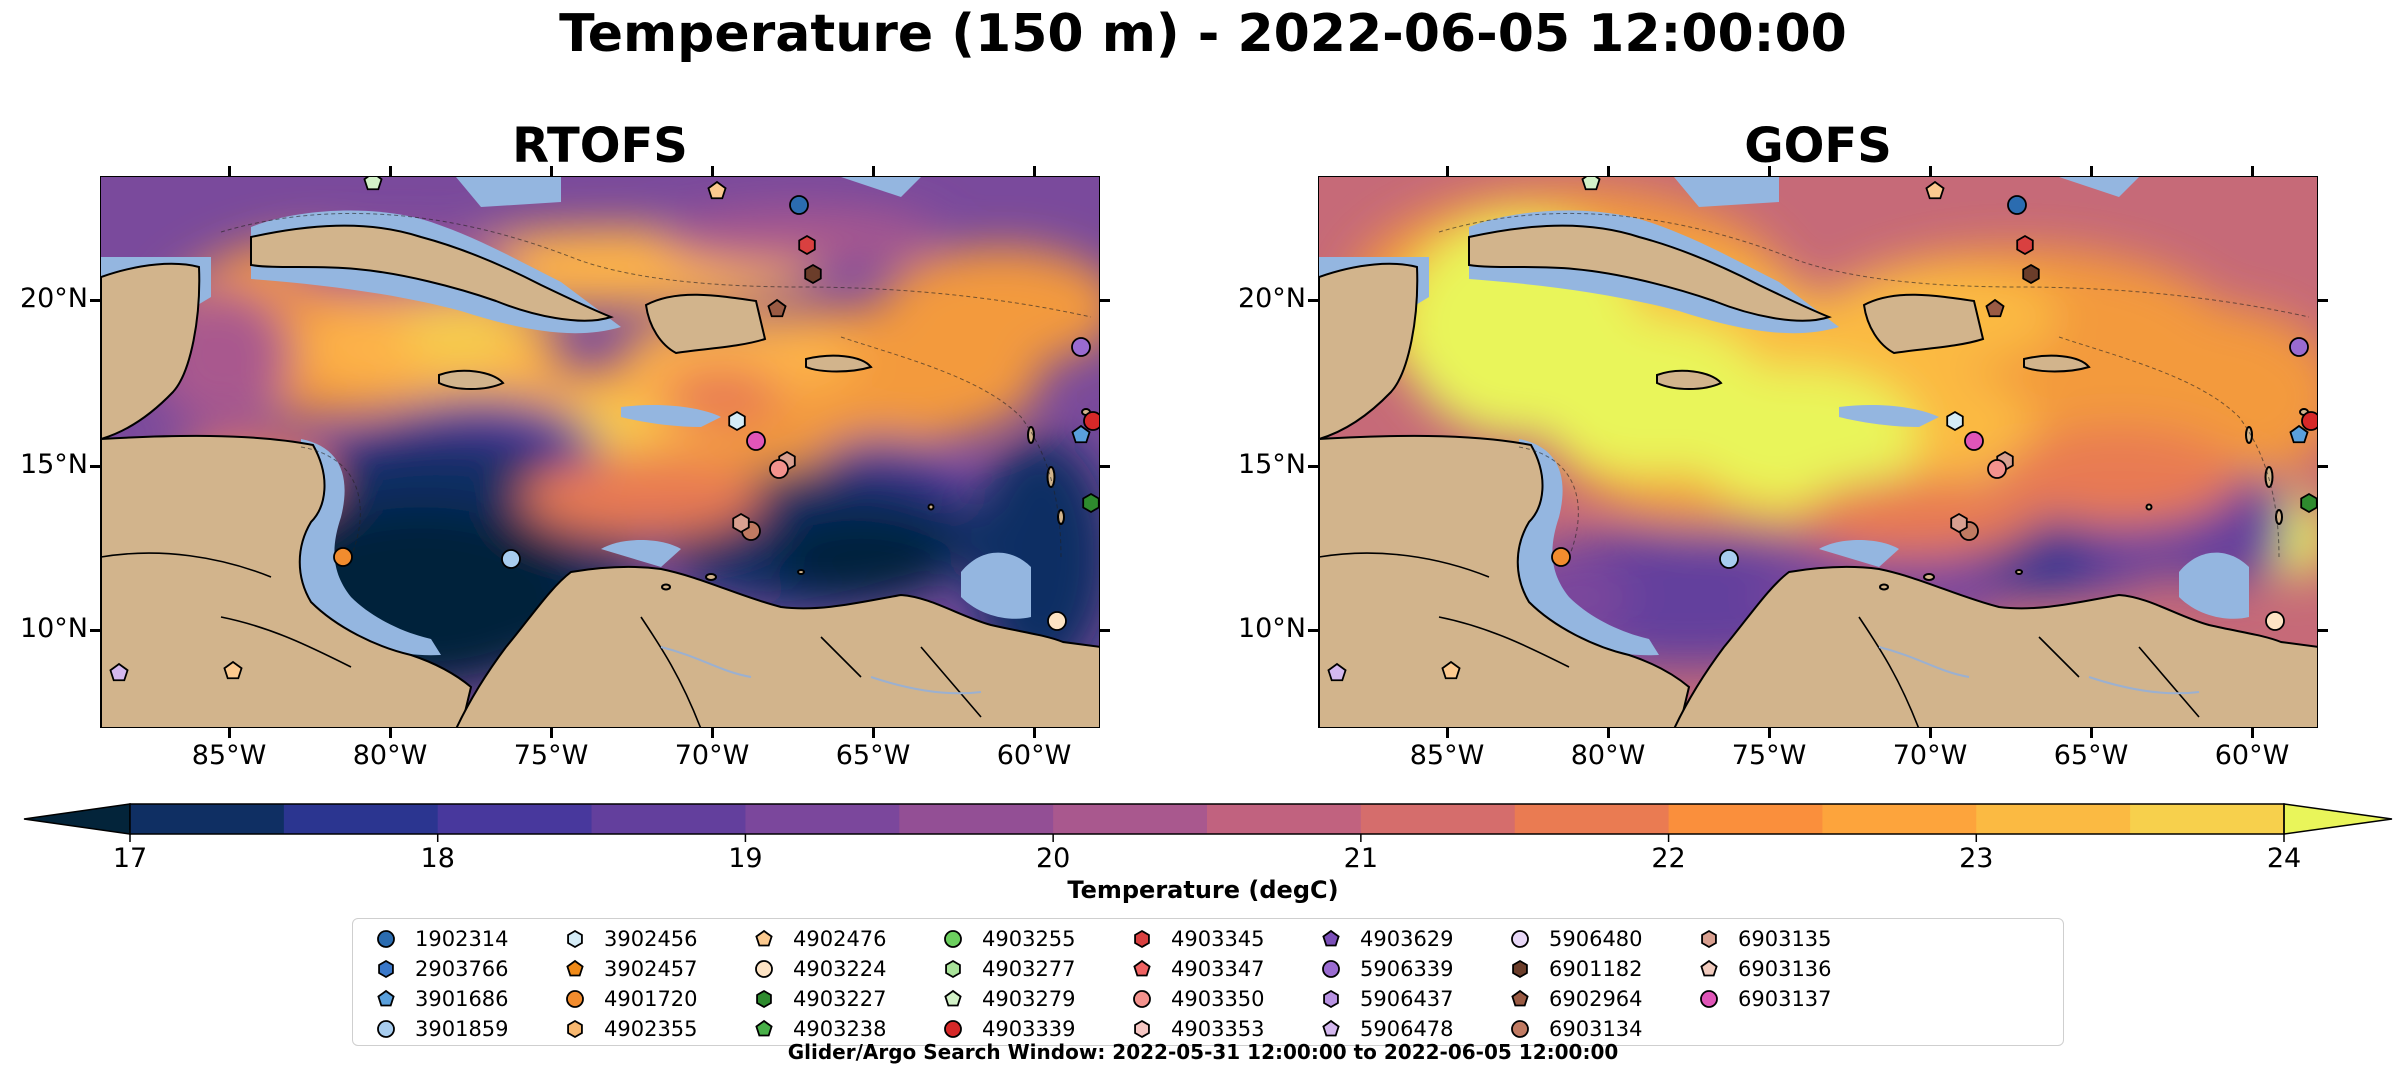 The image size is (2406, 1076). Describe the element at coordinates (1387, 1029) in the screenshot. I see `legend-item: 5906478` at that location.